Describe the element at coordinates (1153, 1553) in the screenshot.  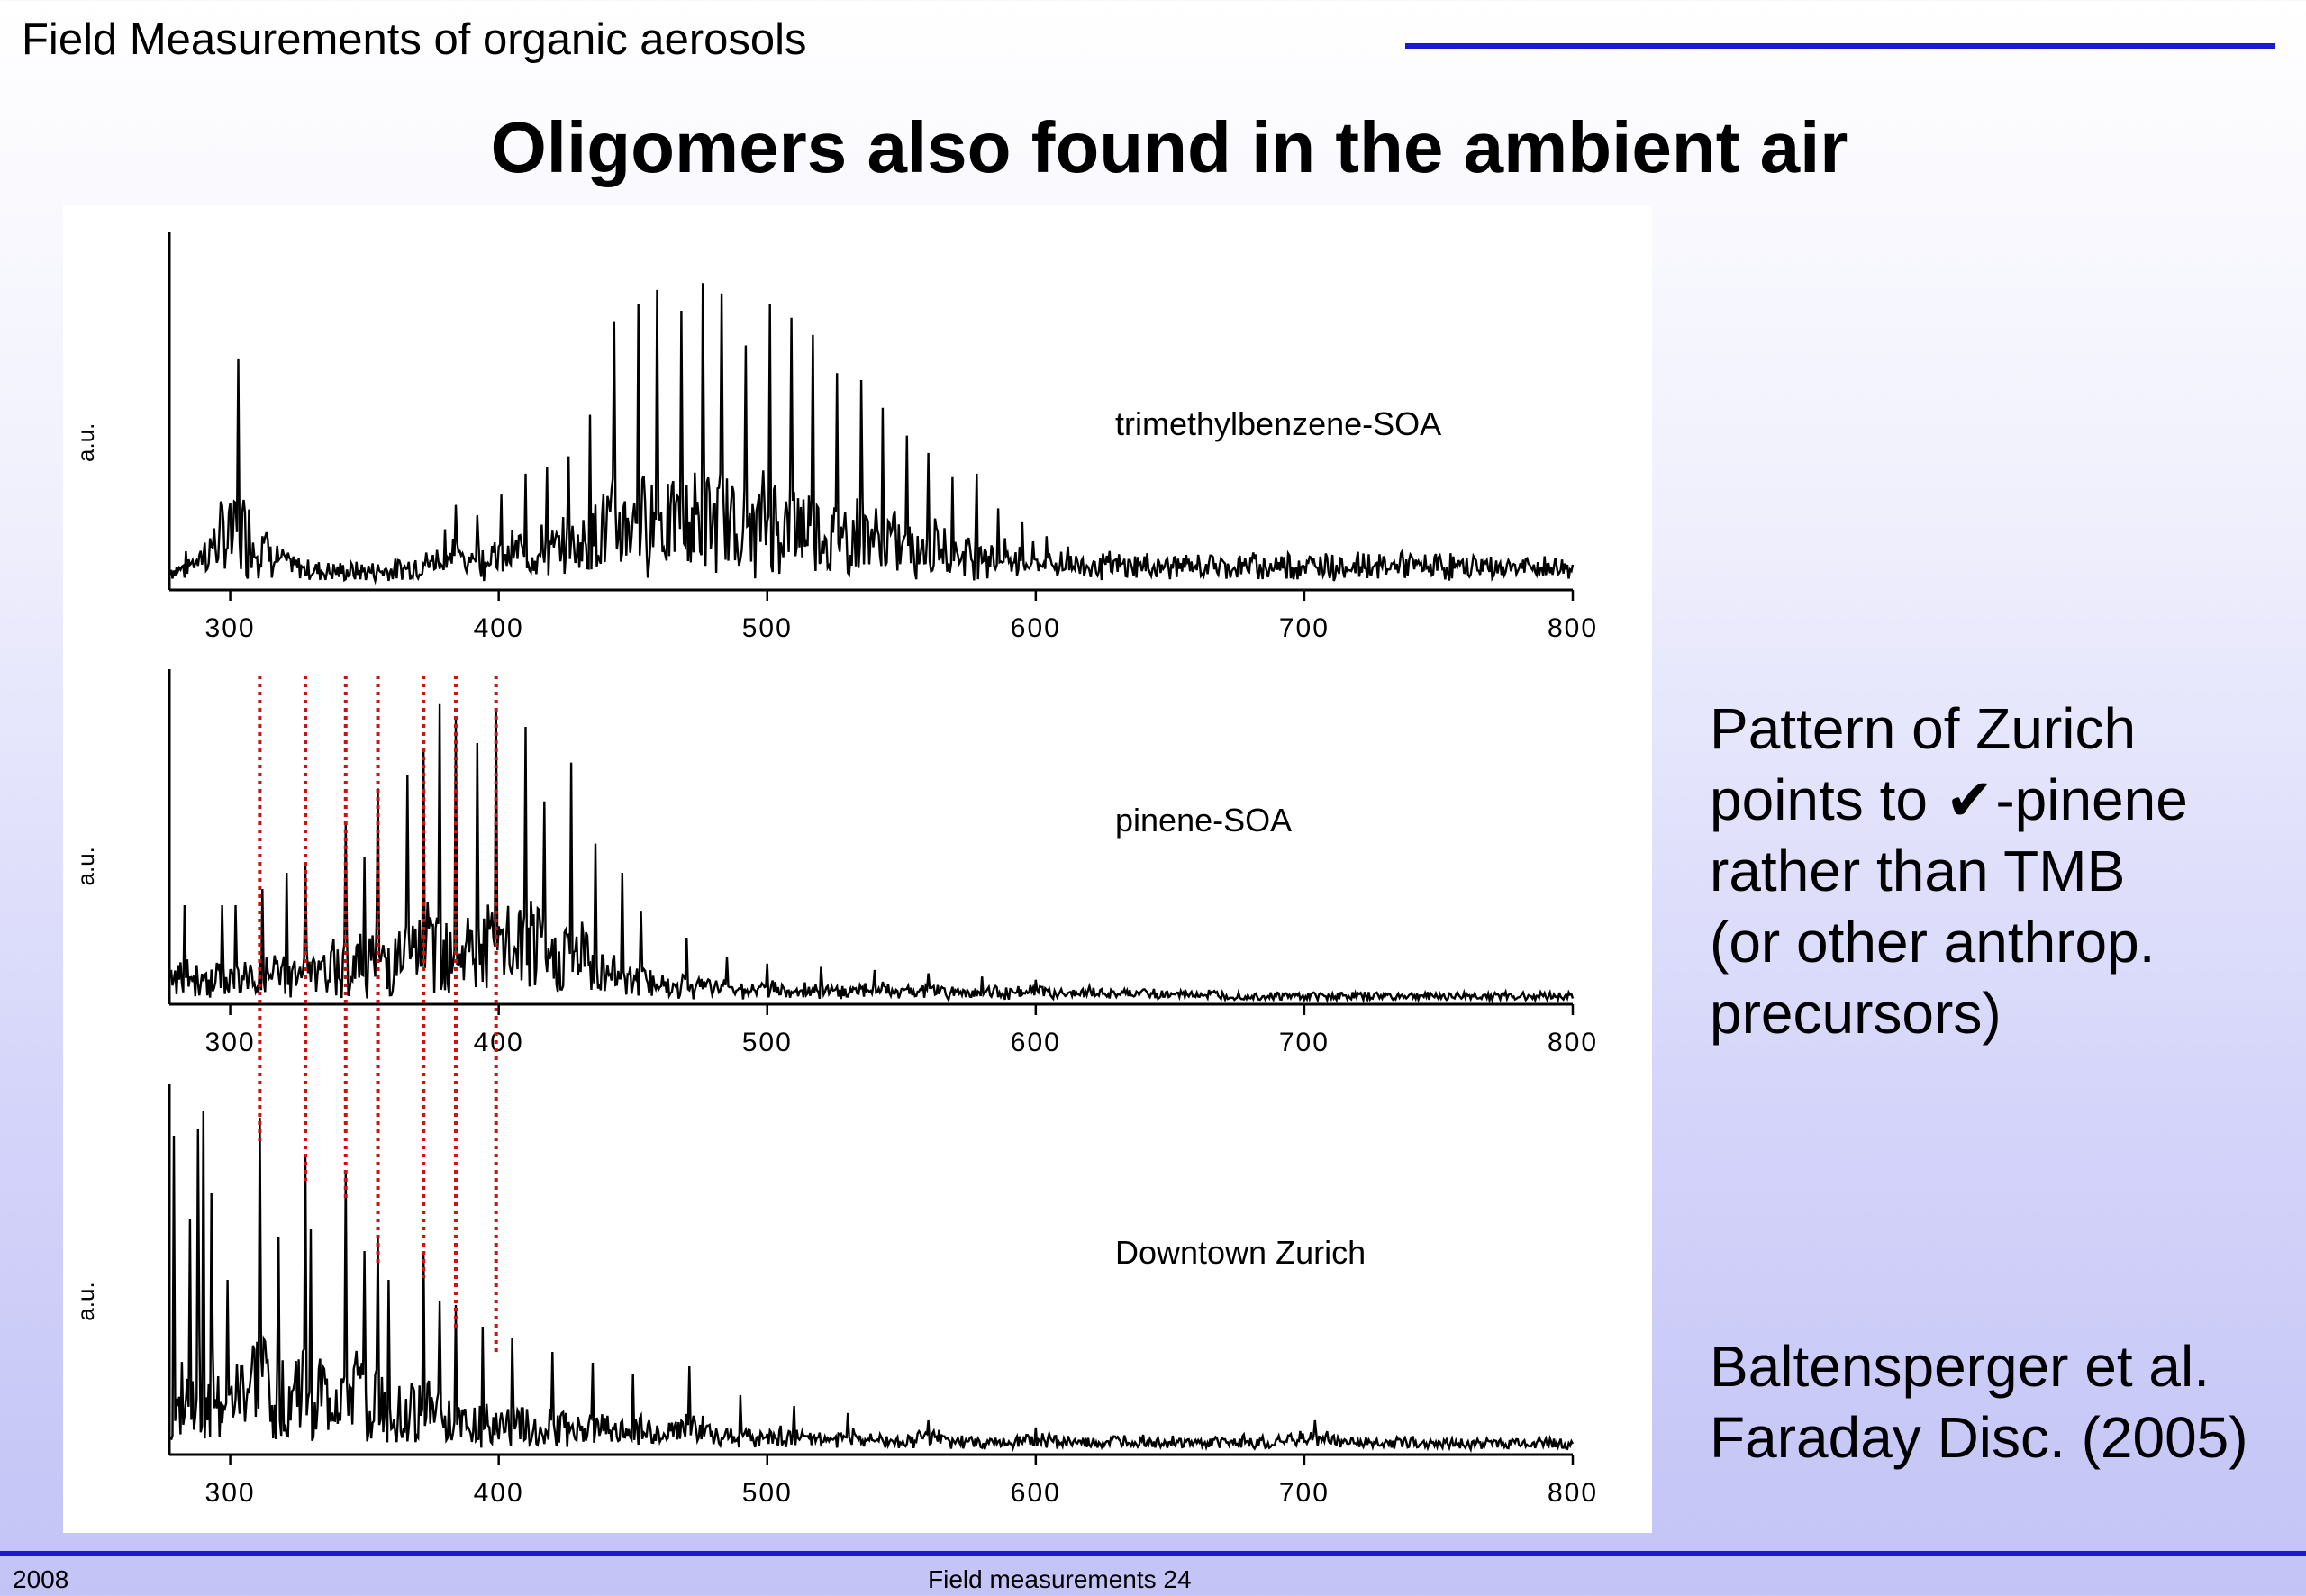
I see `footer-rule` at that location.